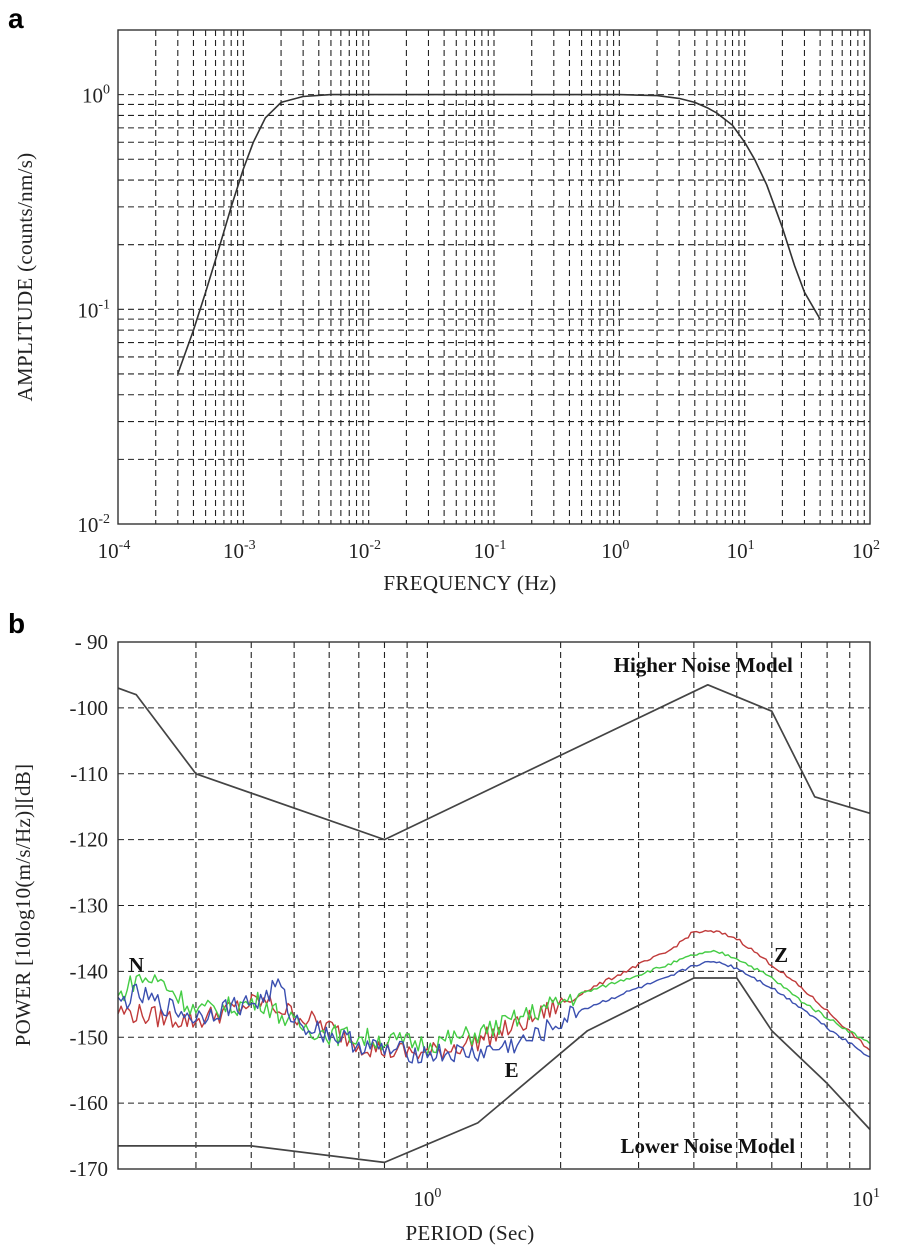 The width and height of the screenshot is (902, 1250). I want to click on panel-a-y-tick-label: 10⁻¹, so click(93, 309).